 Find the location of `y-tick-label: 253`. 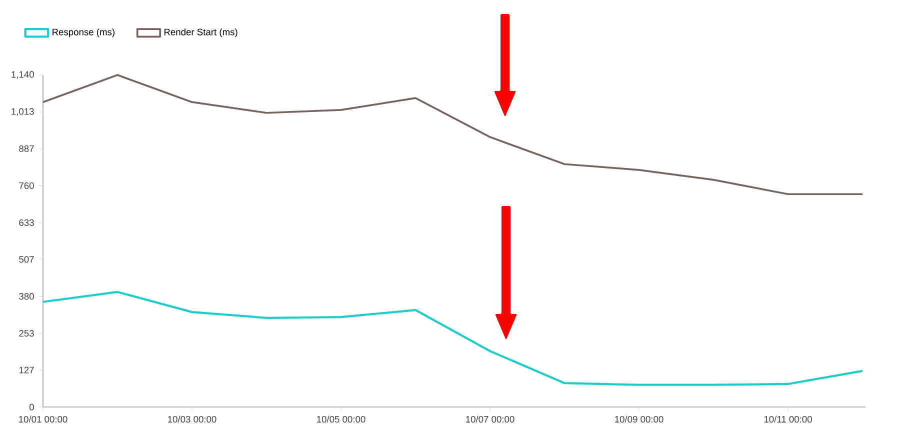

y-tick-label: 253 is located at coordinates (26, 333).